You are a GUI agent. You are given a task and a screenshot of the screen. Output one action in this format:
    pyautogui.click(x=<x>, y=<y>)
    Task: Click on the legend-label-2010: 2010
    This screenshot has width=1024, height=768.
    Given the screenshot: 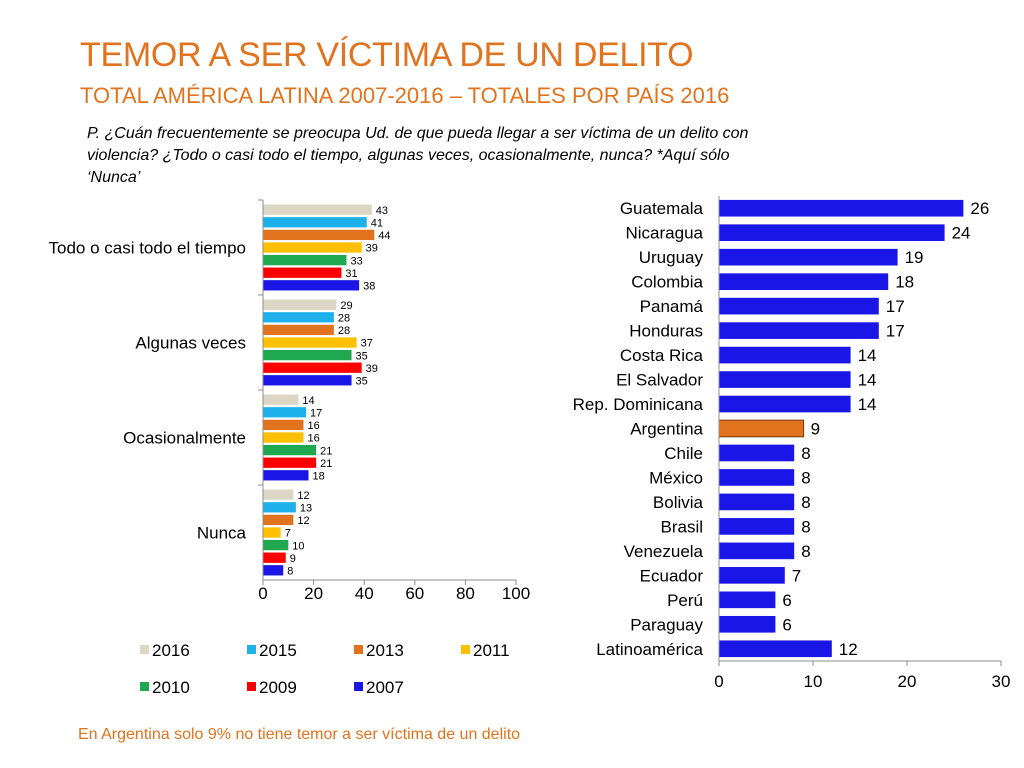 What is the action you would take?
    pyautogui.click(x=171, y=687)
    